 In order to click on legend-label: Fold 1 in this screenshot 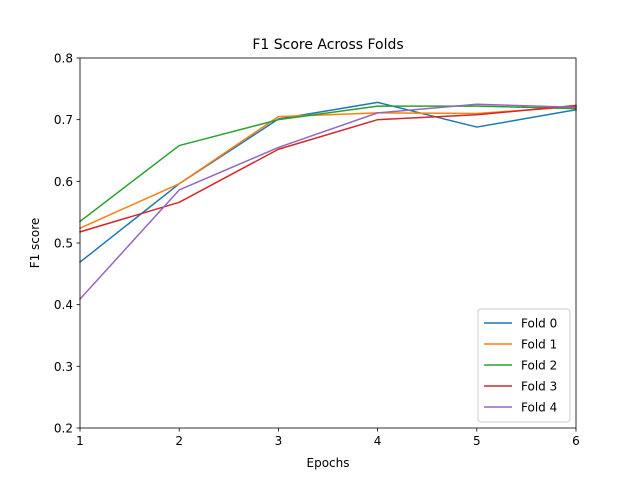, I will do `click(539, 345)`.